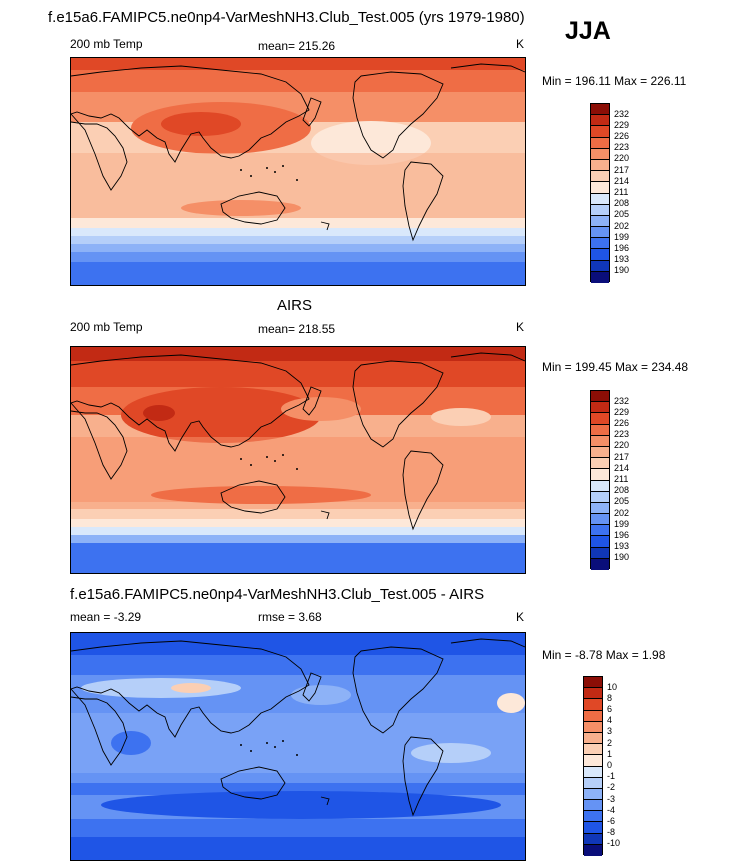 The image size is (733, 866). What do you see at coordinates (269, 173) in the screenshot?
I see `panel1-islands` at bounding box center [269, 173].